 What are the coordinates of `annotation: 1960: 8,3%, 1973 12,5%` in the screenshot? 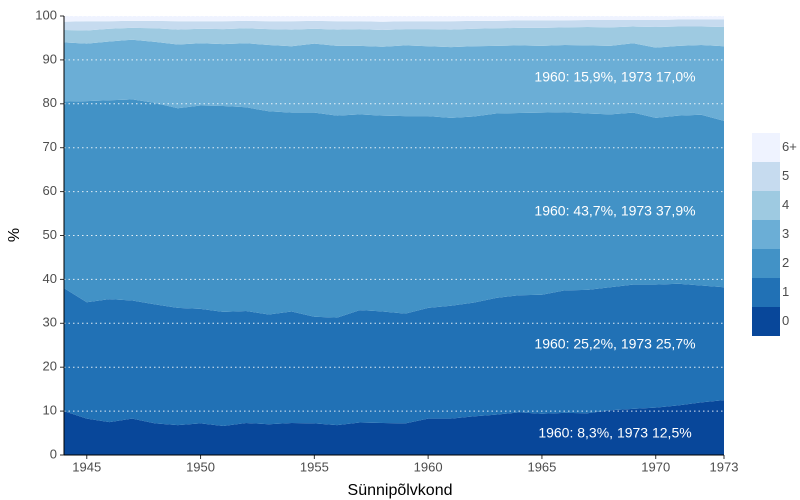 It's located at (614, 433).